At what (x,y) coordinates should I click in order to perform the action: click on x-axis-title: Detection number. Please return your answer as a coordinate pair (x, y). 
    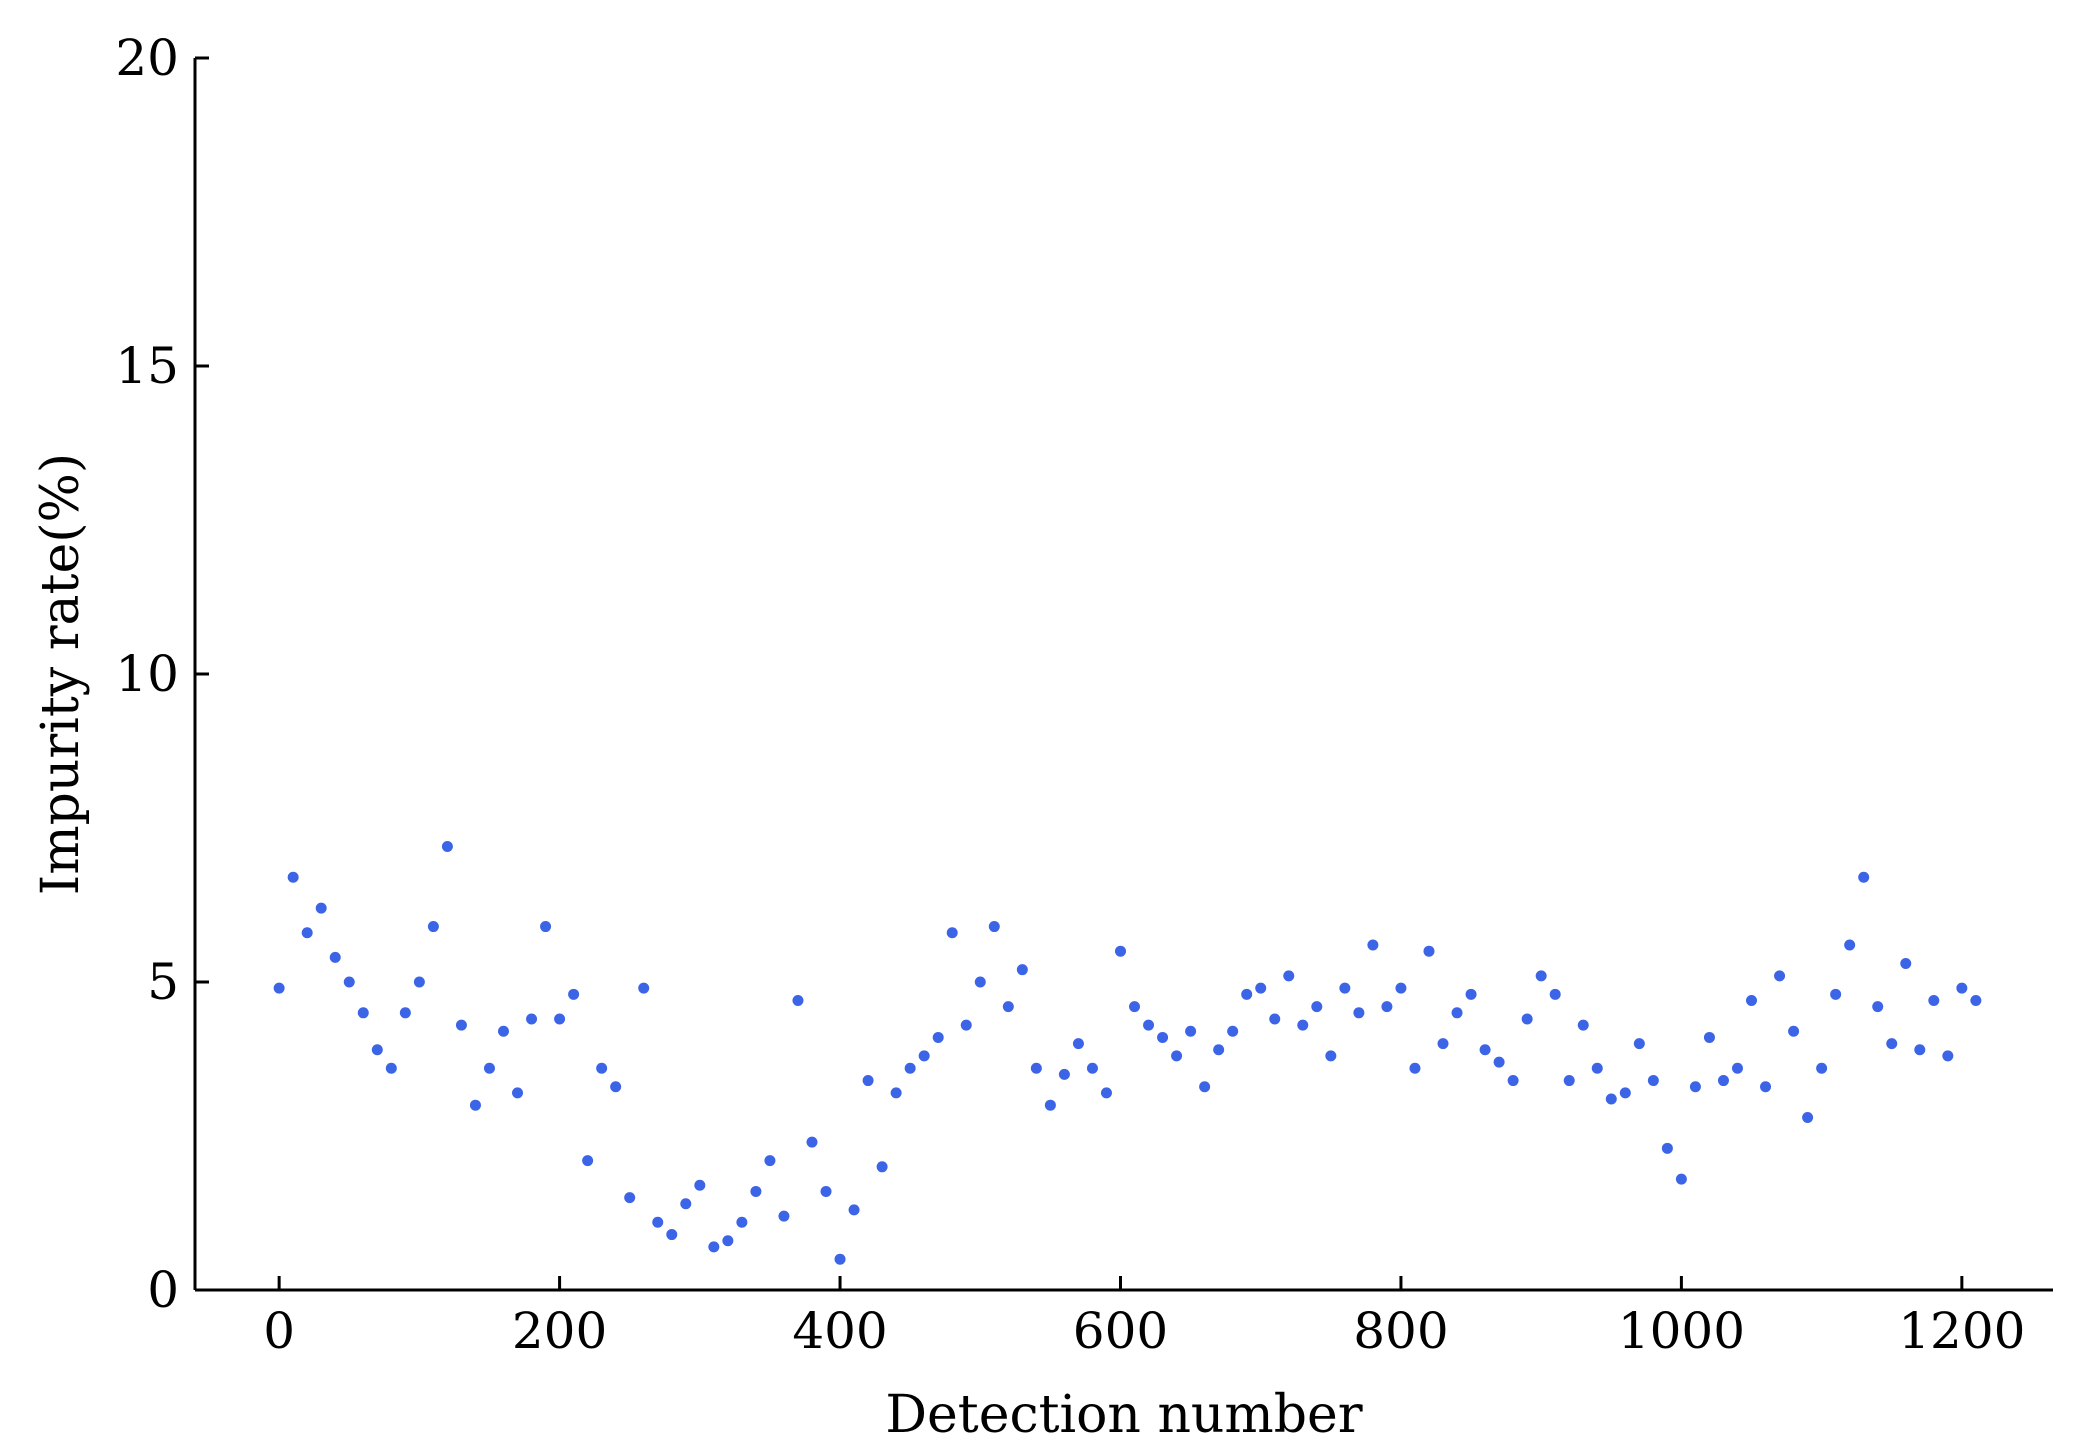
    Looking at the image, I should click on (1123, 1415).